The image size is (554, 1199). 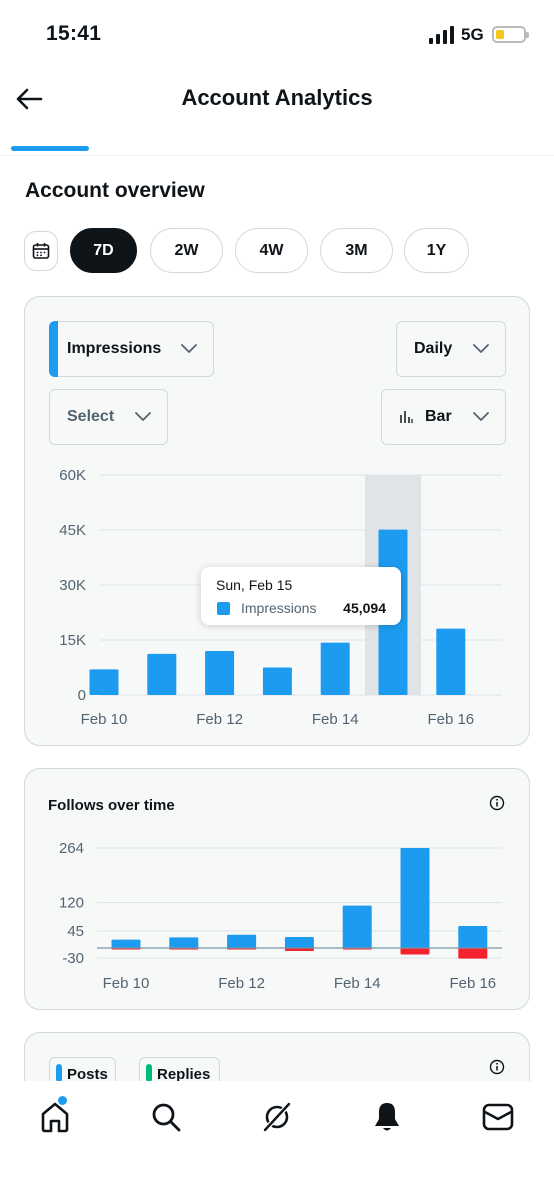 What do you see at coordinates (74, 33) in the screenshot?
I see `status-time: 15:41` at bounding box center [74, 33].